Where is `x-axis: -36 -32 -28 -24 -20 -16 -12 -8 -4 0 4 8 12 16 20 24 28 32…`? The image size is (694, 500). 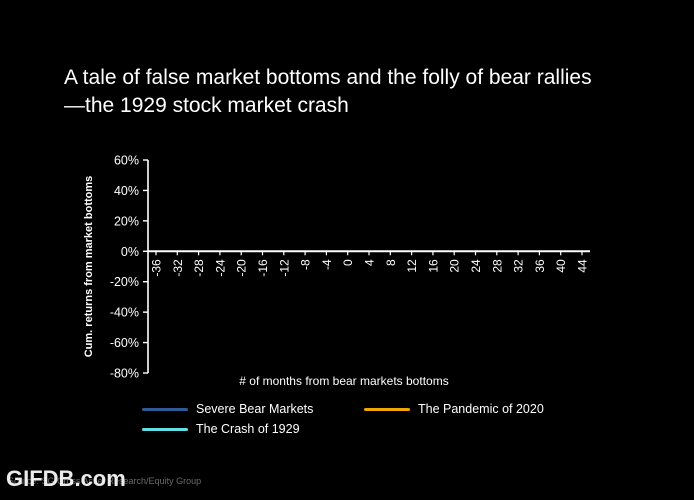 x-axis: -36 -32 -28 -24 -20 -16 -12 -8 -4 0 4 8 12 16 20 24 28 32… is located at coordinates (369, 263).